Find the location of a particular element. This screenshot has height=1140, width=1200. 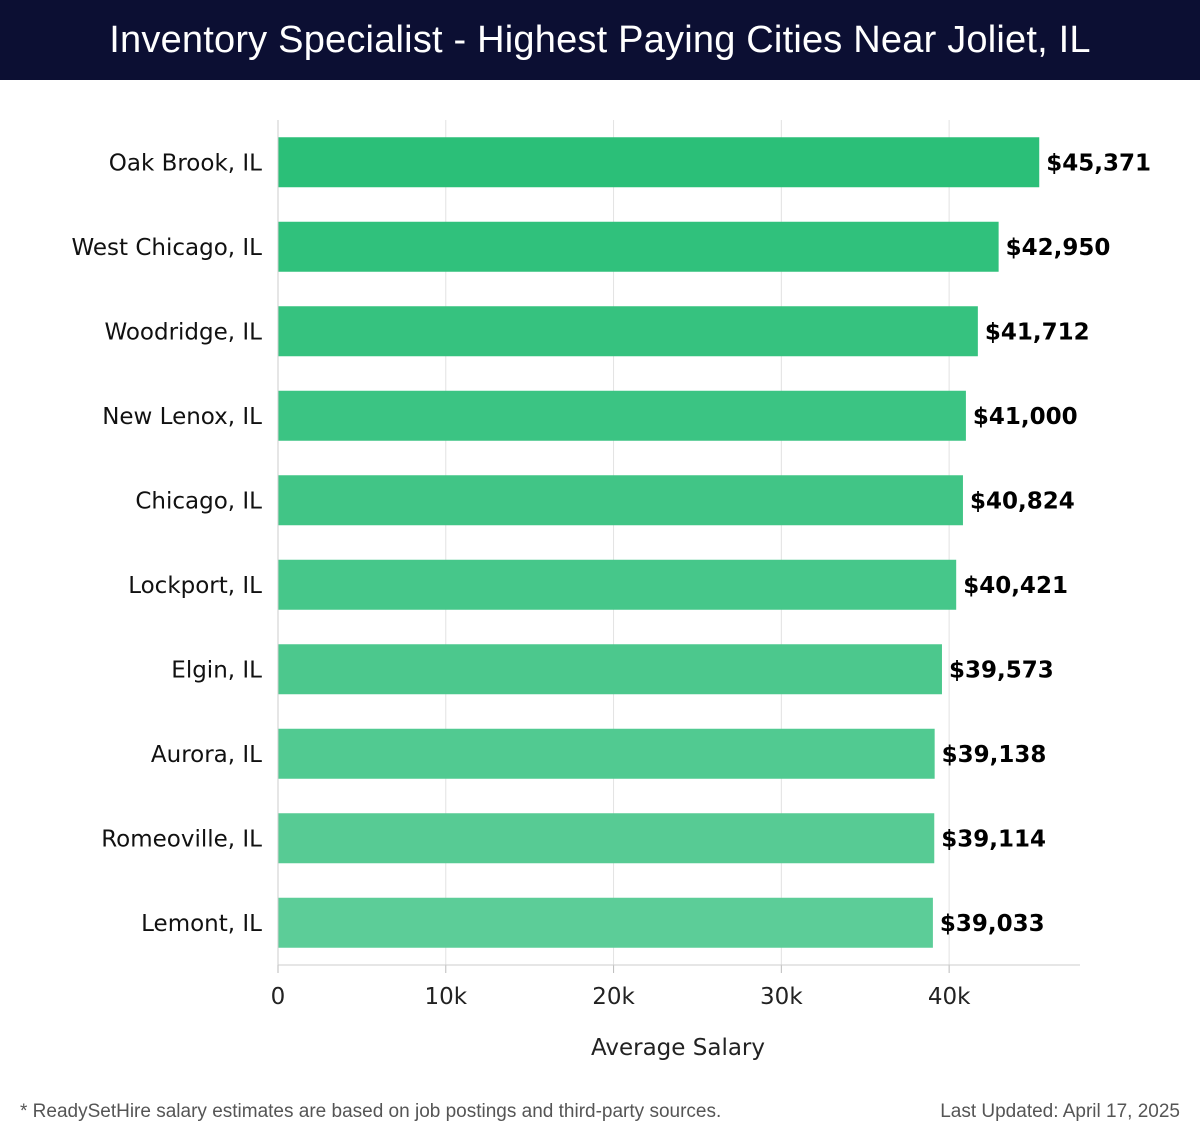

salary-value-label: $39,033 is located at coordinates (992, 924).